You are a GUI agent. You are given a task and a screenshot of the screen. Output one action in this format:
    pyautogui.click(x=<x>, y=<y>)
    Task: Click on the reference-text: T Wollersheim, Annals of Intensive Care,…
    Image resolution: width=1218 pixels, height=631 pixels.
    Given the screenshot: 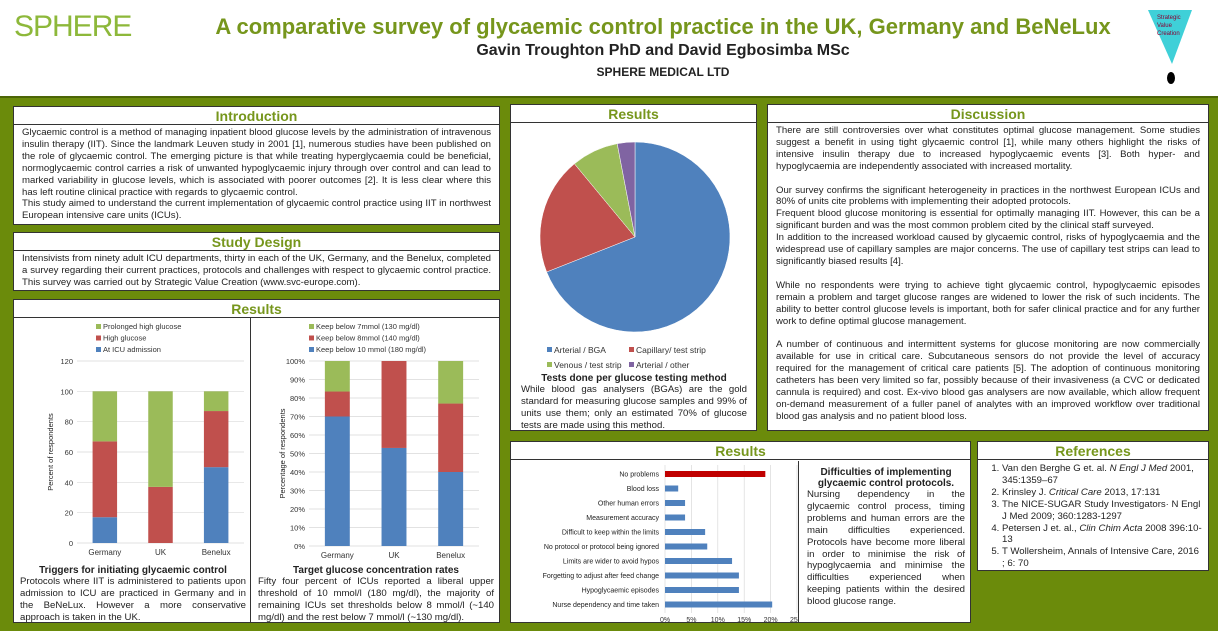 What is the action you would take?
    pyautogui.click(x=1100, y=558)
    